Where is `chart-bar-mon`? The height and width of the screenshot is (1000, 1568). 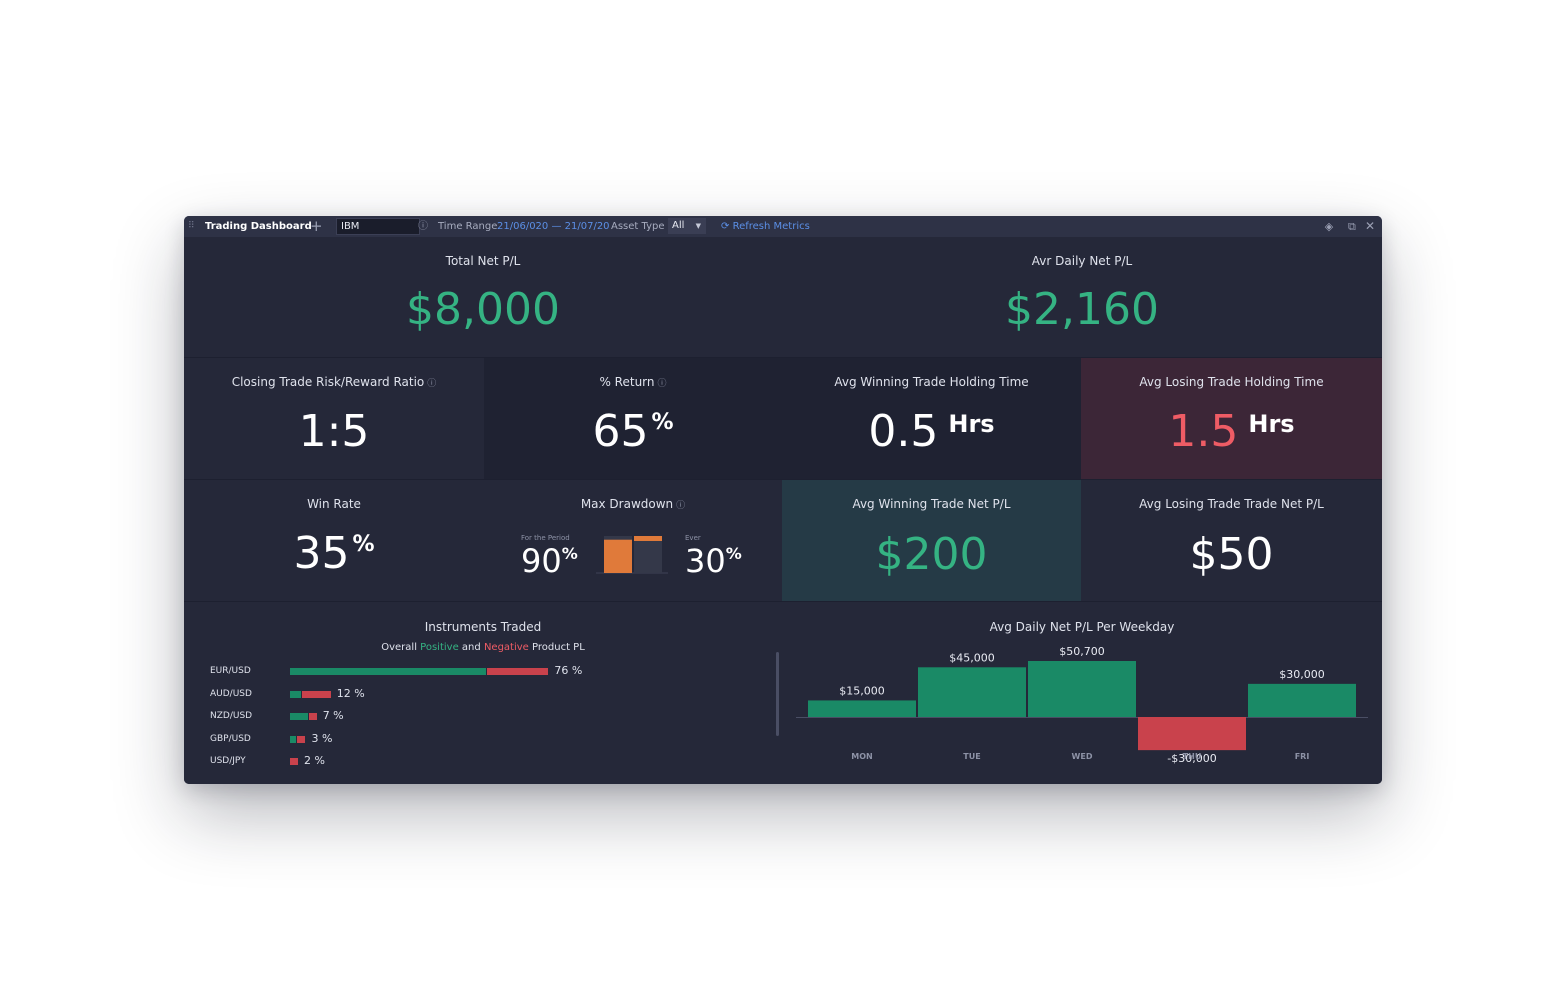
chart-bar-mon is located at coordinates (862, 708).